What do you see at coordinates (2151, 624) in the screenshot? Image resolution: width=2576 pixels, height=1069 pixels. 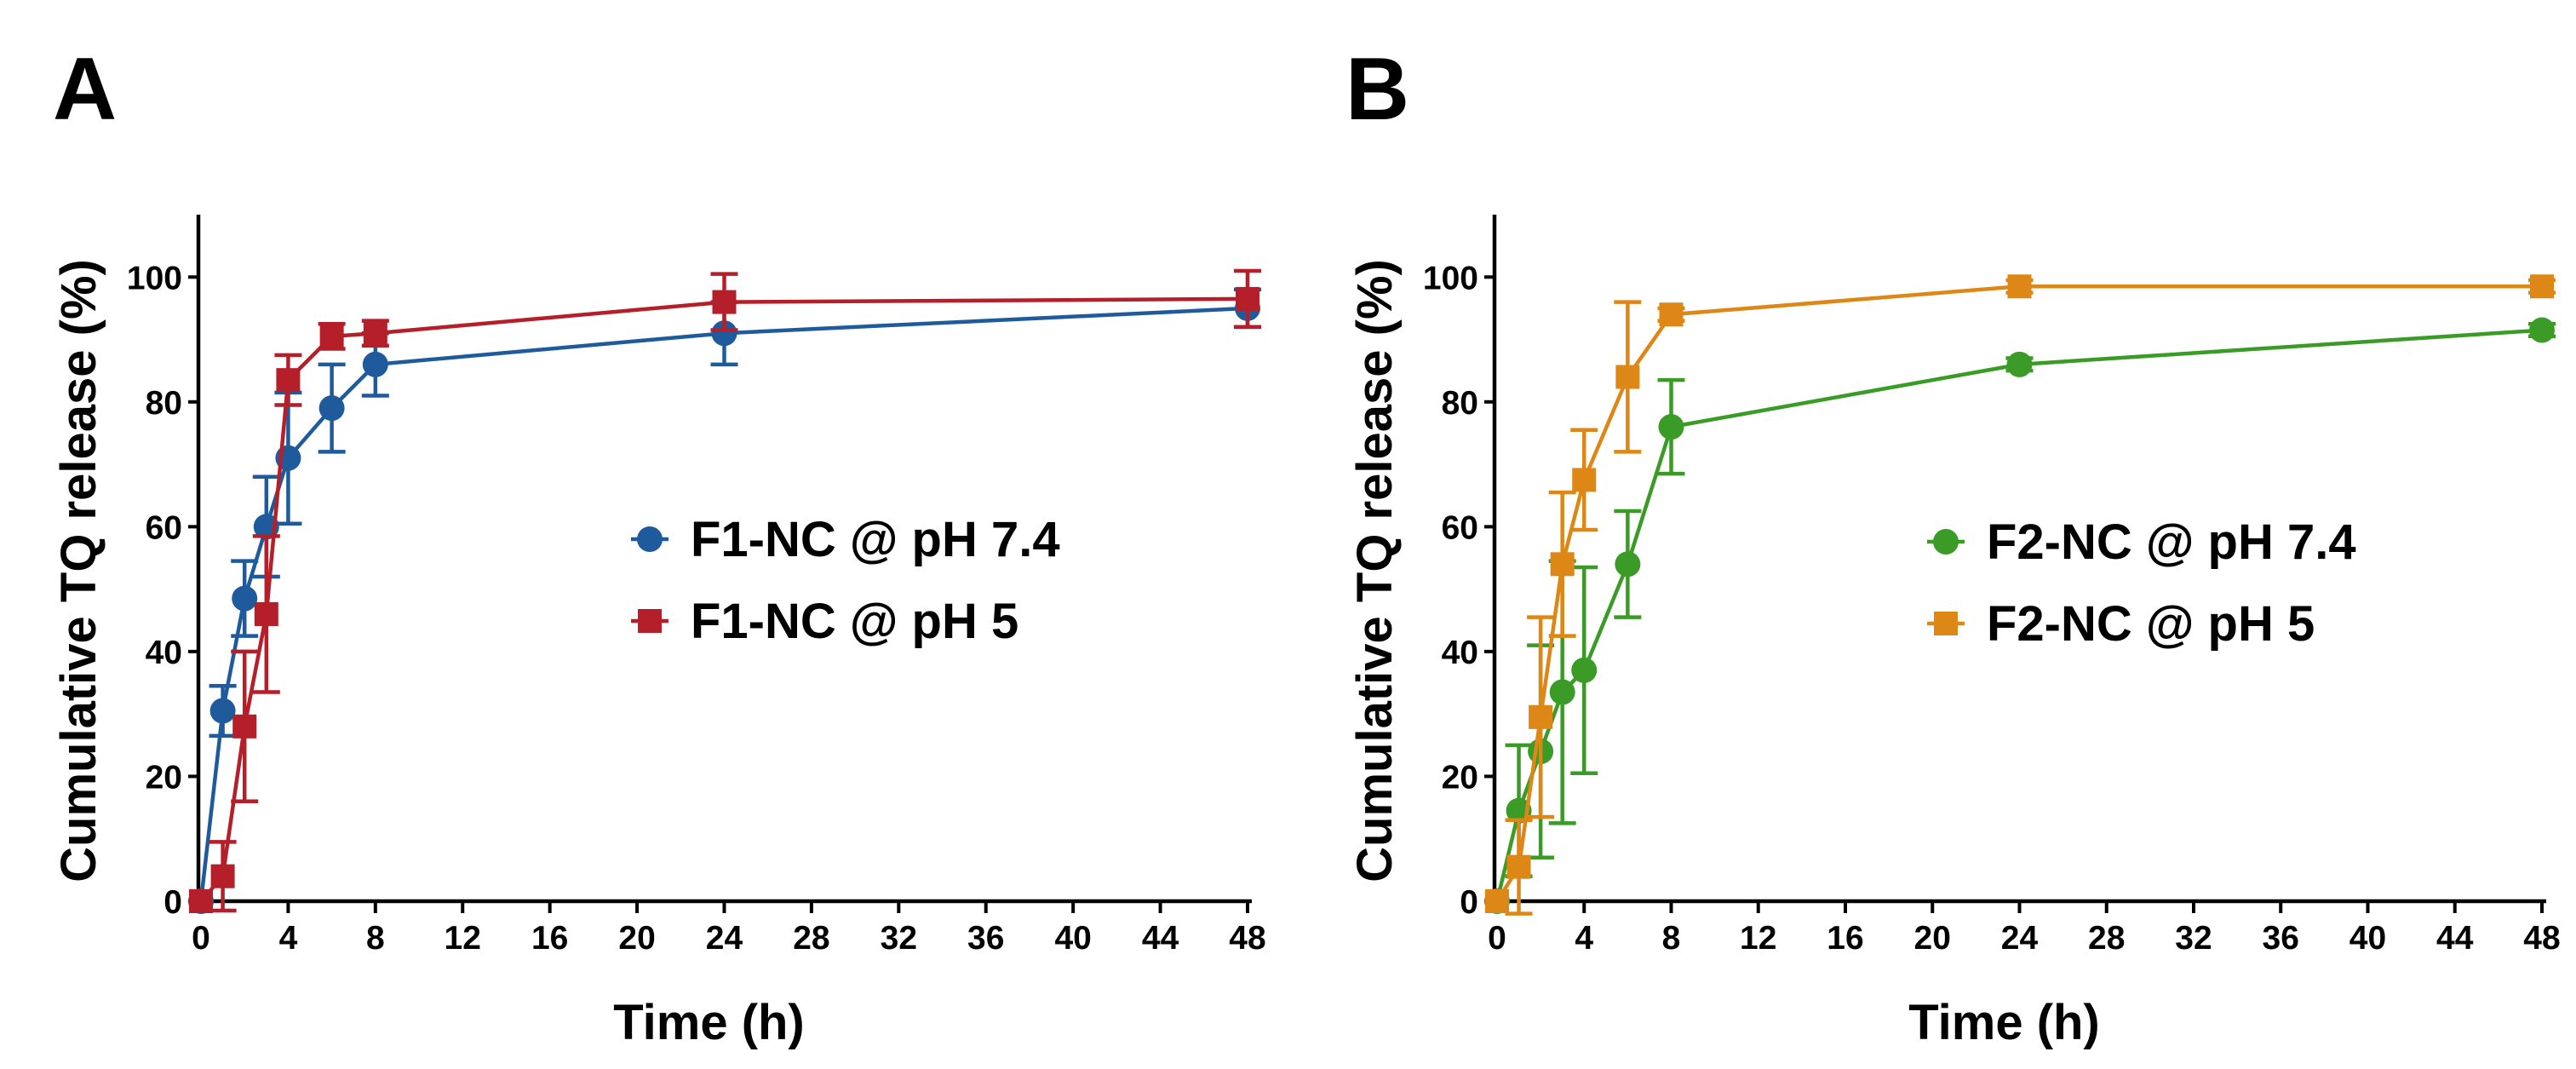 I see `legend-label: F2-NC @ pH 5` at bounding box center [2151, 624].